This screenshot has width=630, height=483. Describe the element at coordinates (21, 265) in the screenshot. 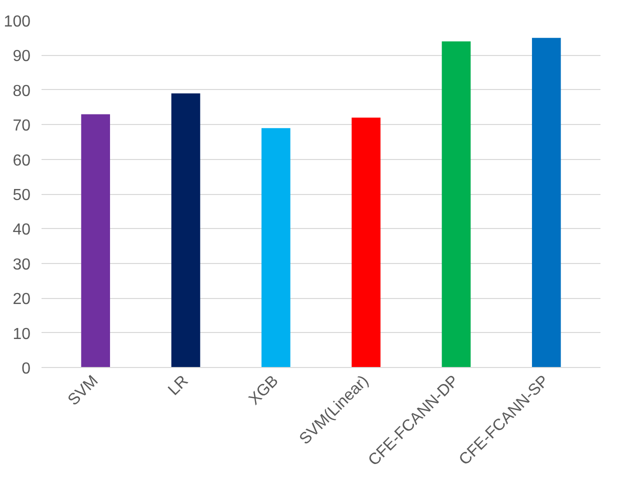

I see `y-tick-label: 30` at that location.